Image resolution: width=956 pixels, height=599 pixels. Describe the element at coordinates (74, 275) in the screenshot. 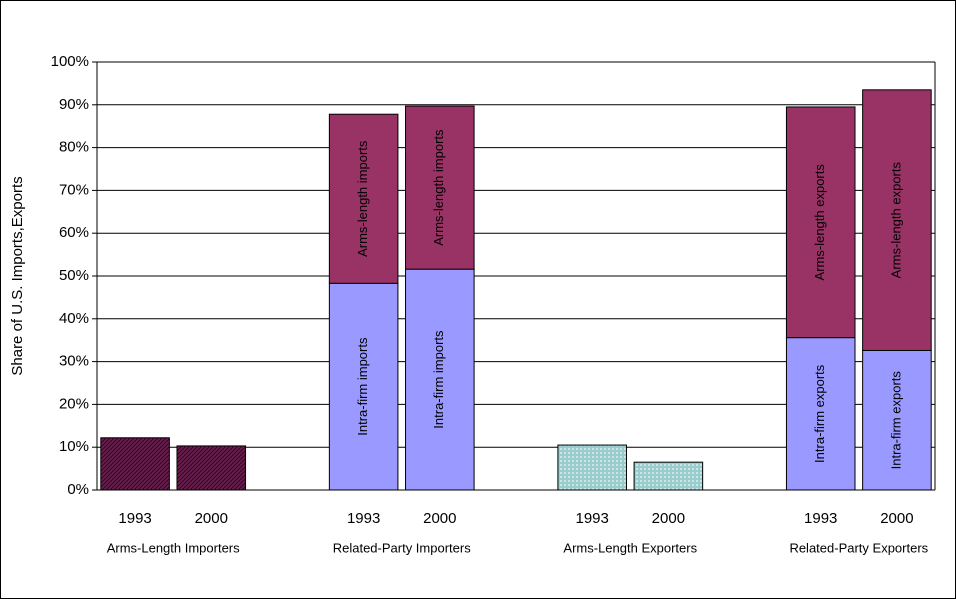

I see `y-tick-label: 50%` at that location.